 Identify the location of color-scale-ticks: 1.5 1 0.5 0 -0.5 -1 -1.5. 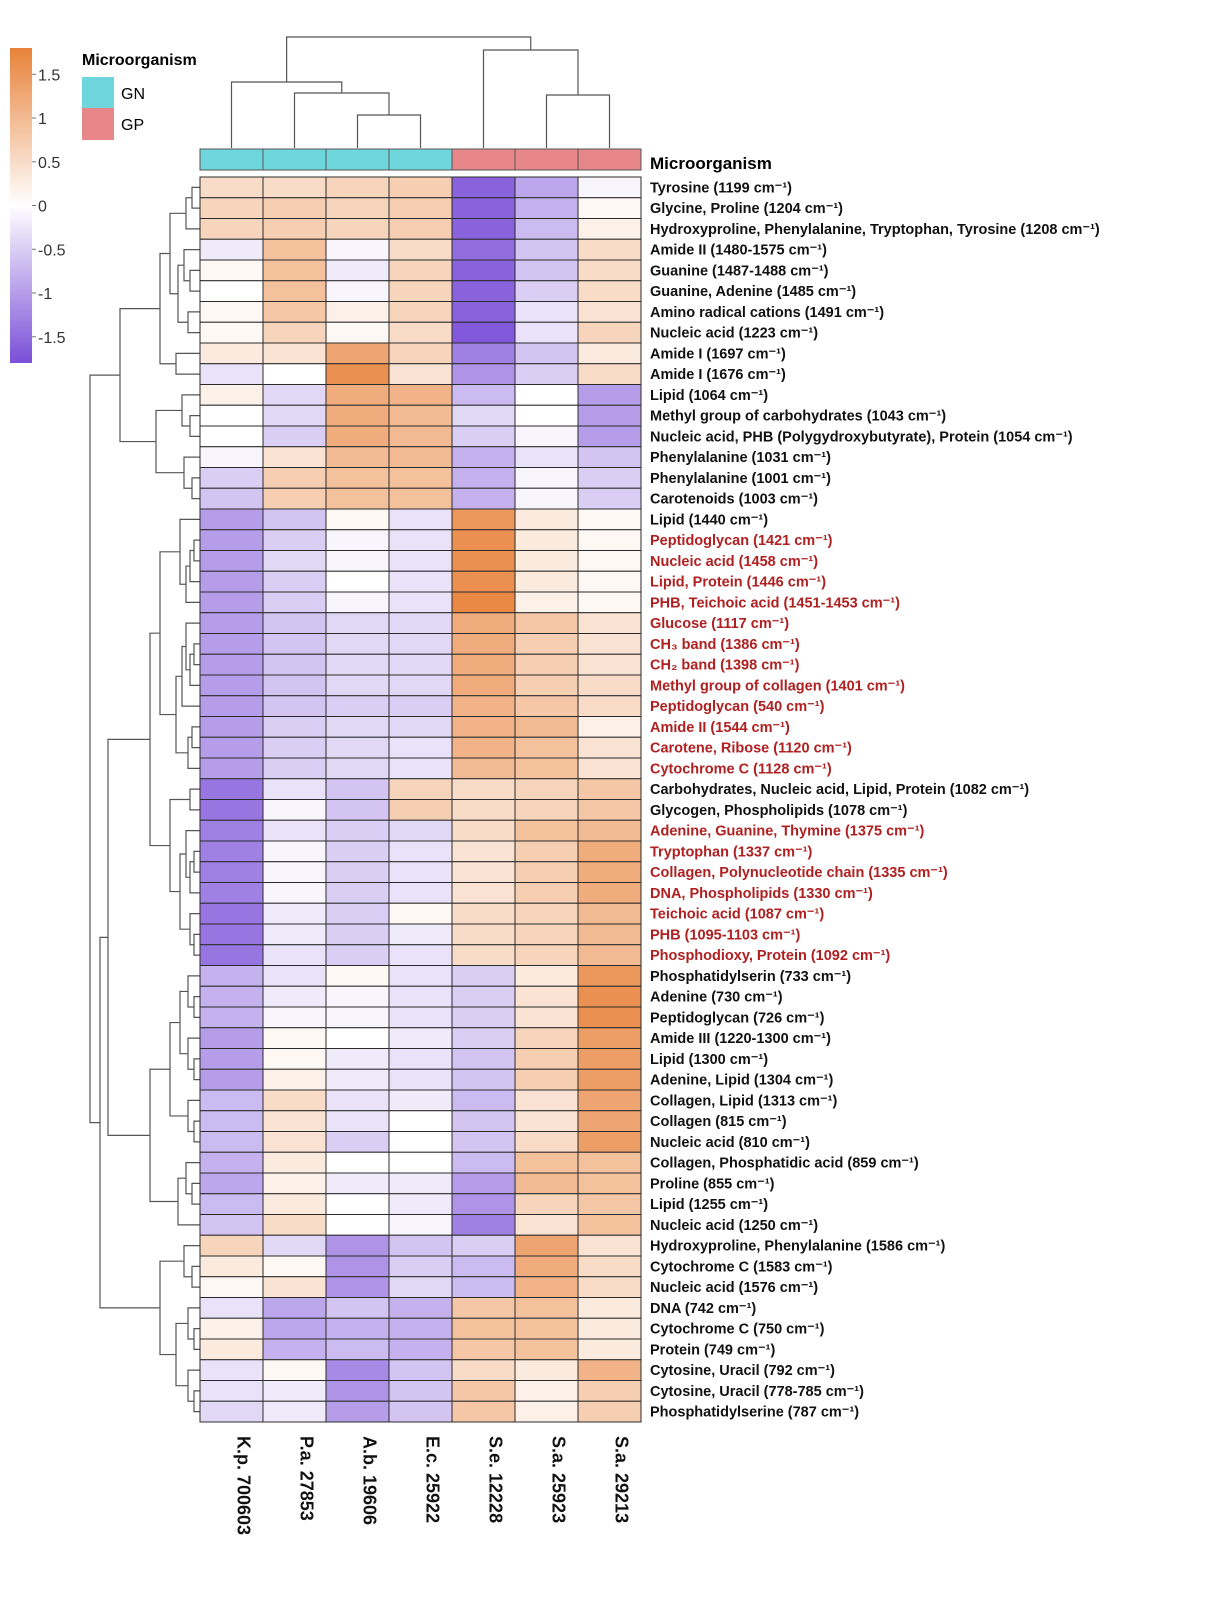
(49, 207).